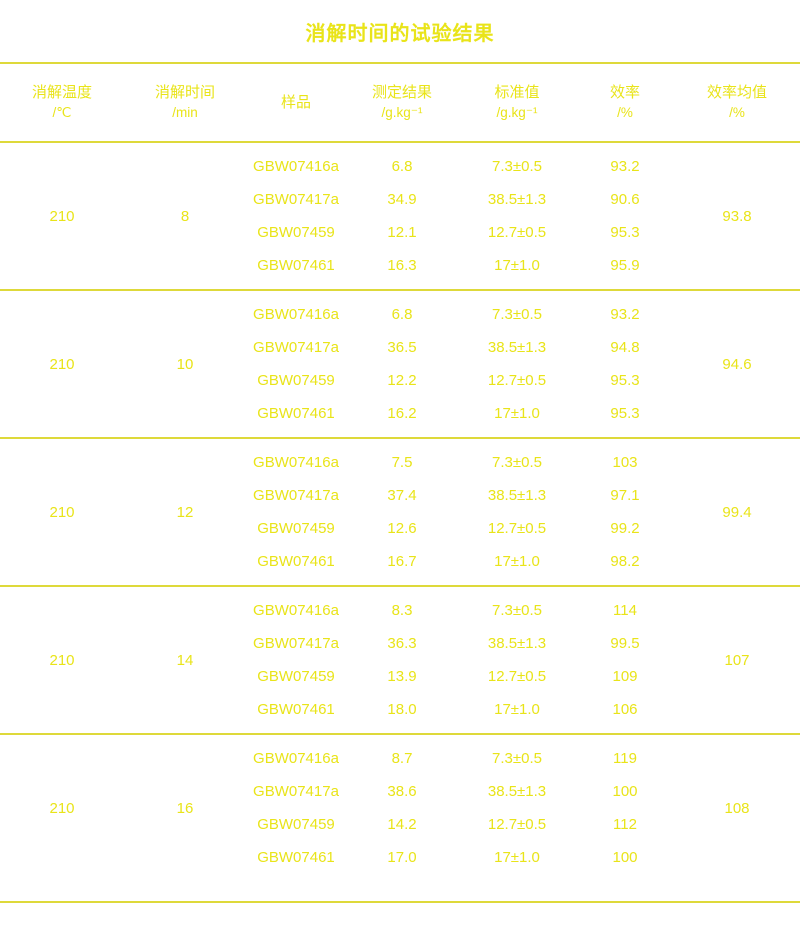  Describe the element at coordinates (737, 660) in the screenshot. I see `efficiency-avg-cell: 107` at that location.